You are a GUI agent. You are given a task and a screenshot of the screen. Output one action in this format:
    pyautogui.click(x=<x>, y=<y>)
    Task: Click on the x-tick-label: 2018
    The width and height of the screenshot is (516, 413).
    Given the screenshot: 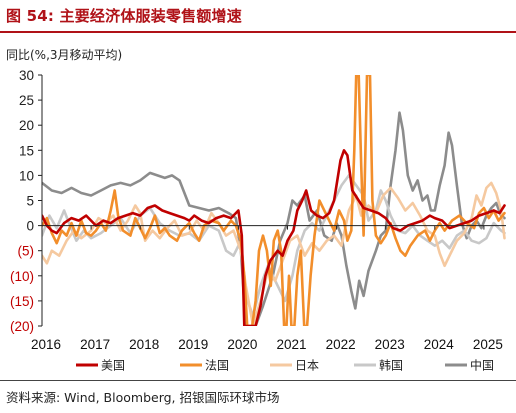 What is the action you would take?
    pyautogui.click(x=144, y=344)
    